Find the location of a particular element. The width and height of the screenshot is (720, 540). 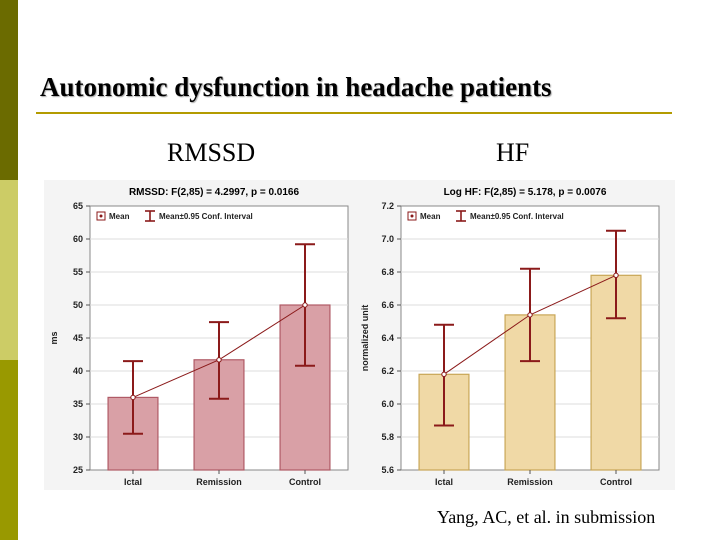

sidebar-block-middle is located at coordinates (9, 270).